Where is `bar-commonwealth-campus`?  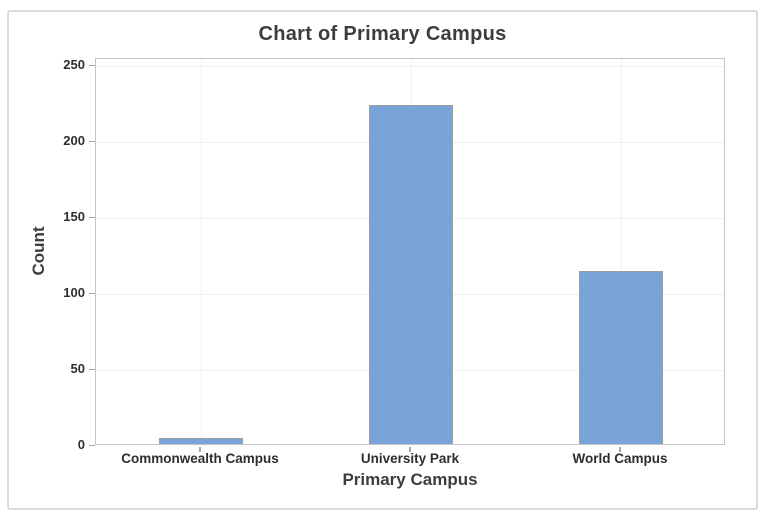 bar-commonwealth-campus is located at coordinates (201, 441).